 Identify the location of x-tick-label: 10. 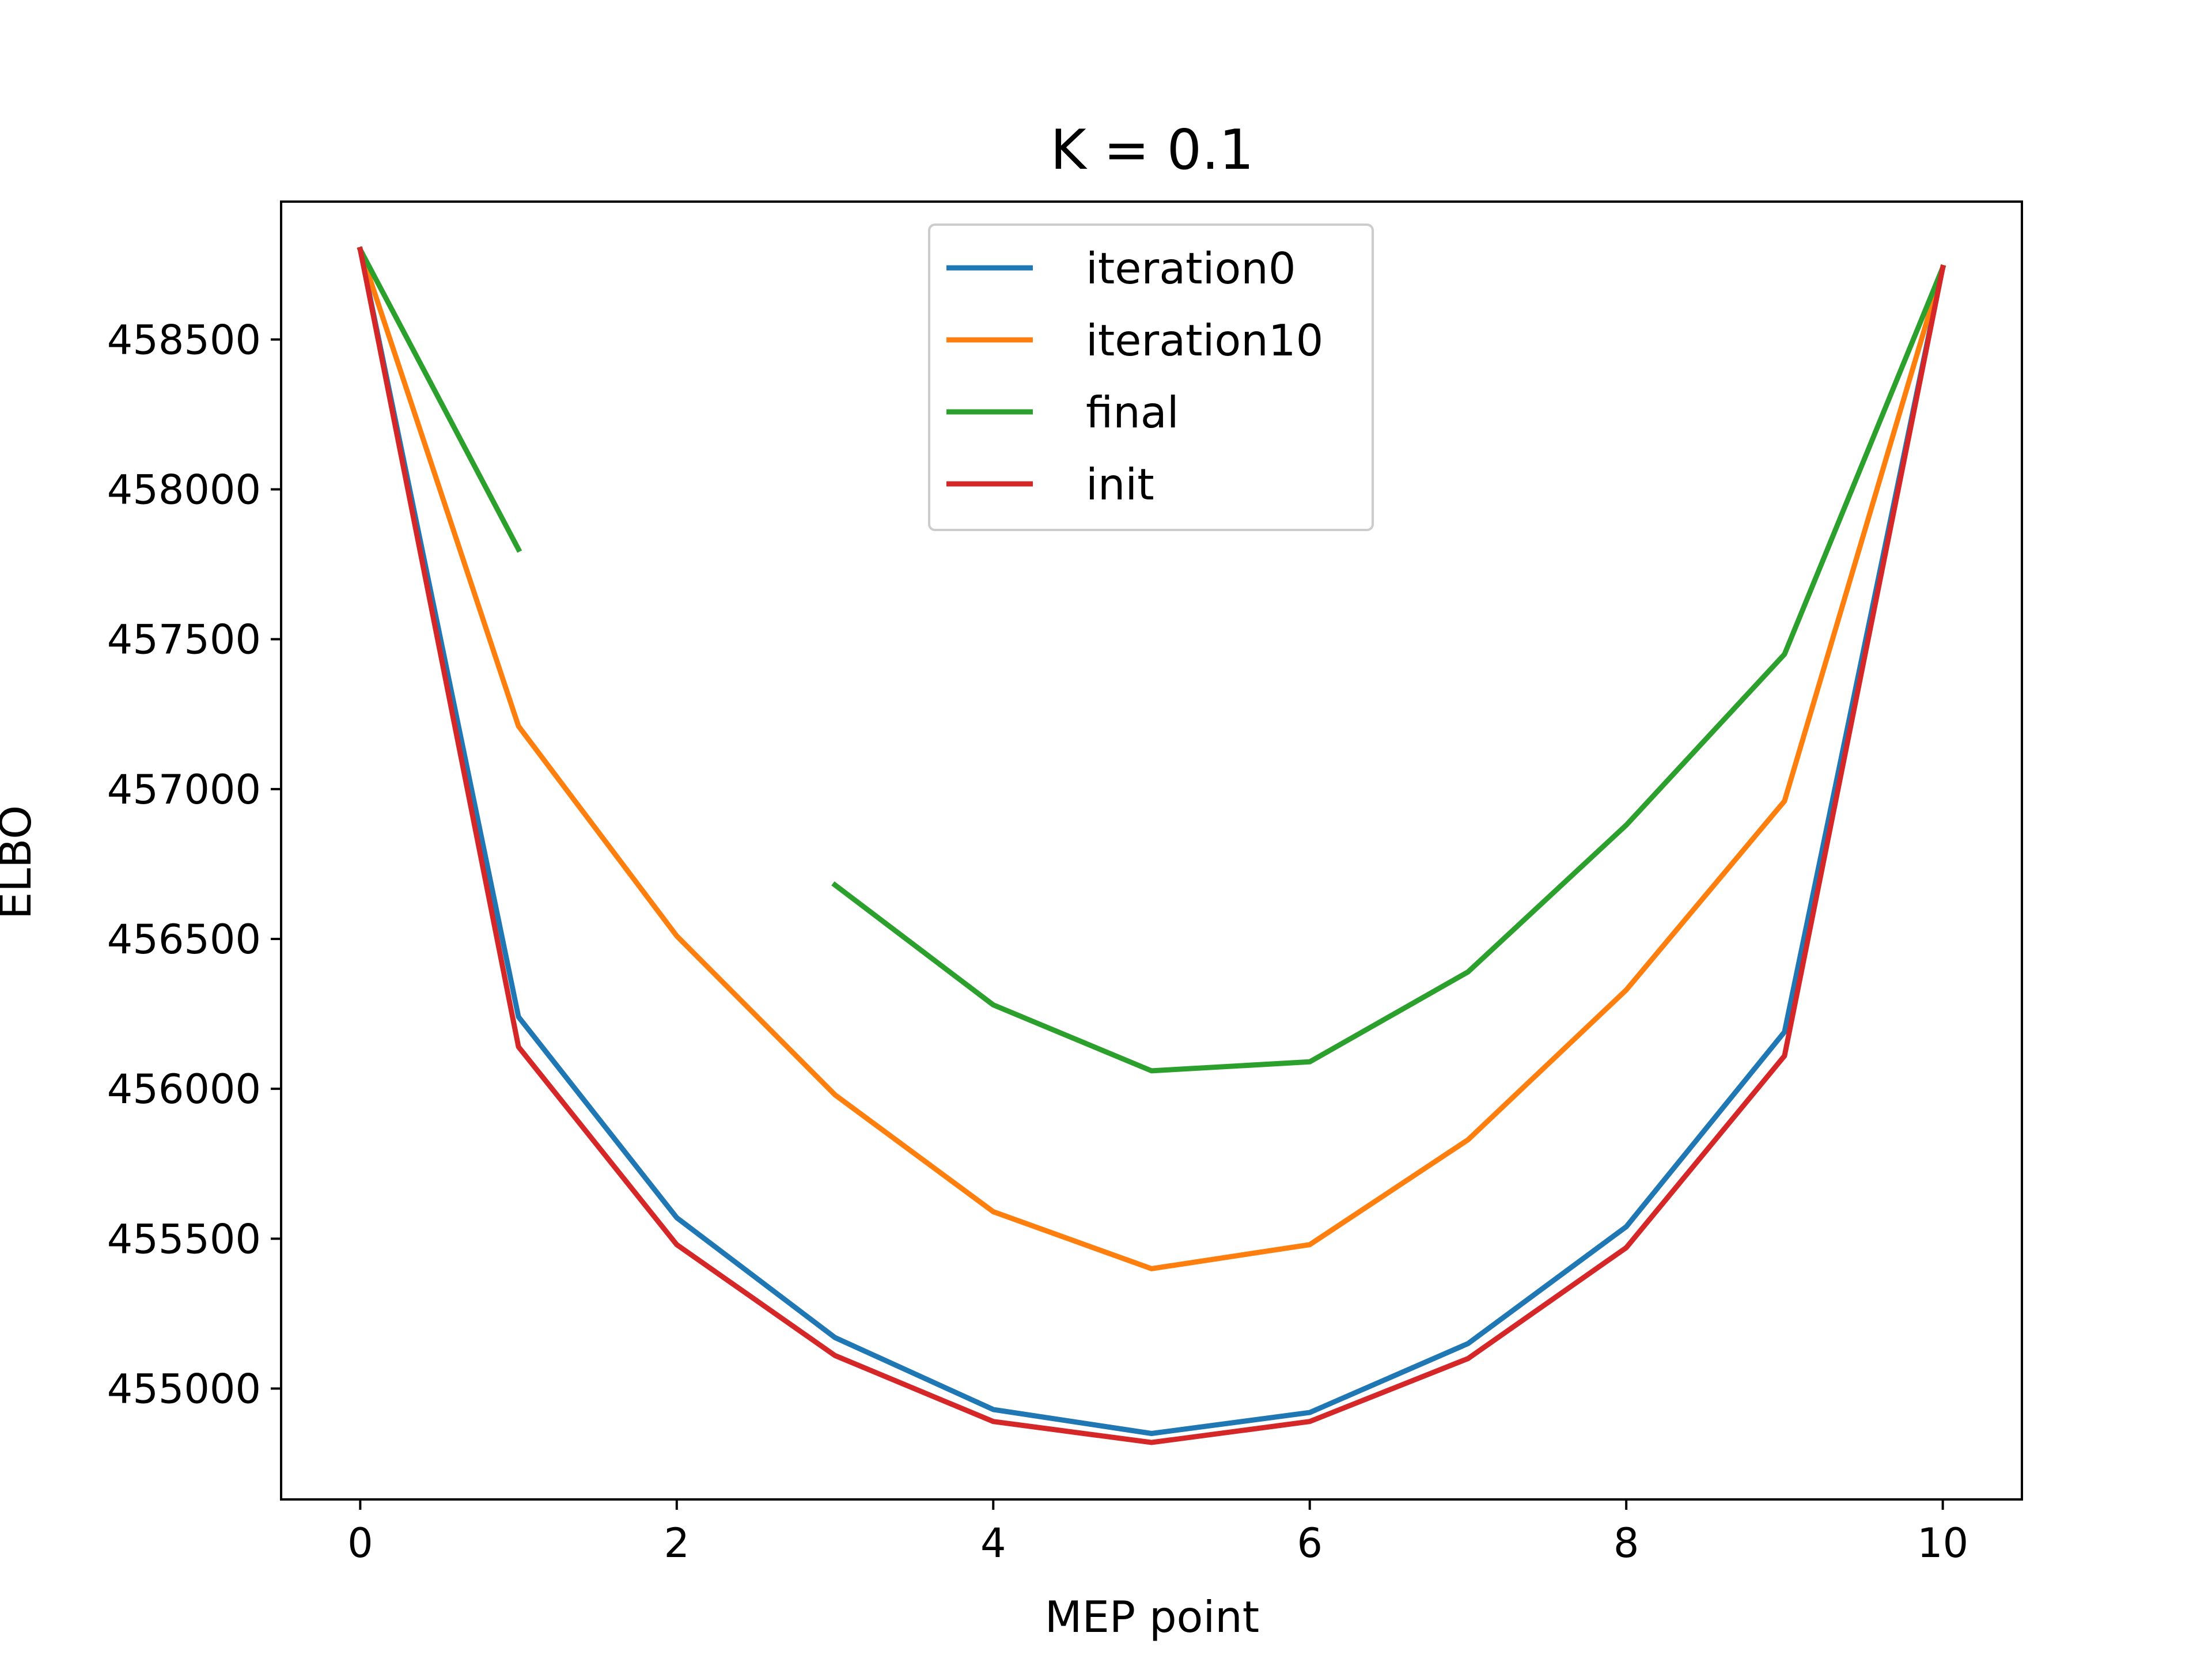
(1942, 1543).